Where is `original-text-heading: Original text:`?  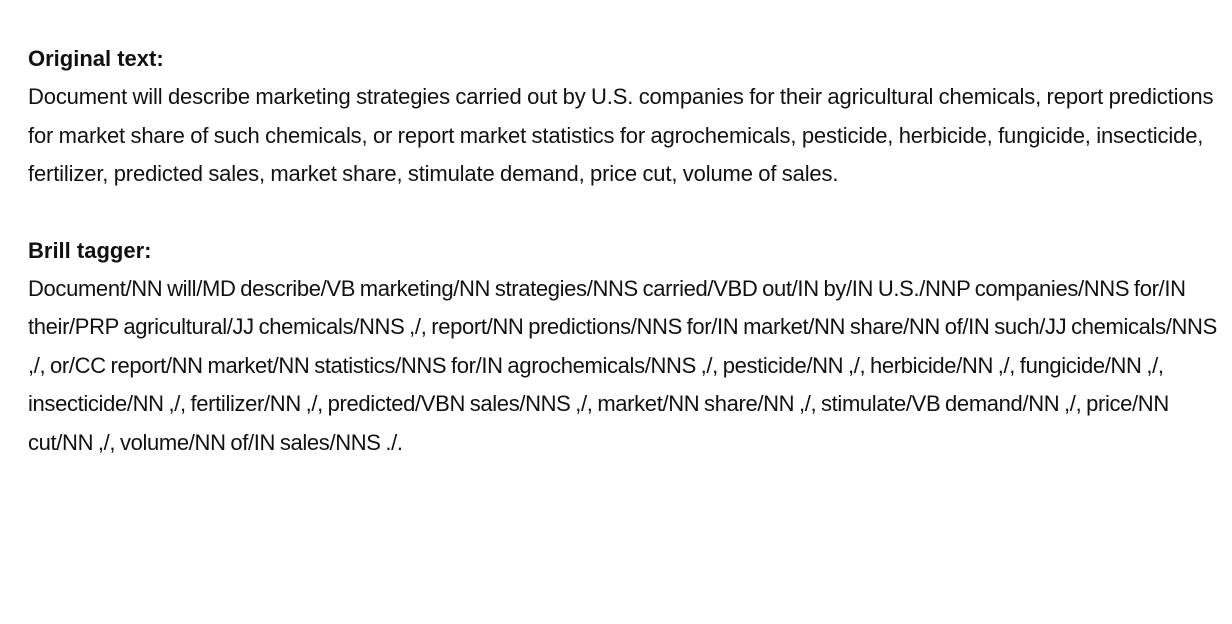
original-text-heading: Original text: is located at coordinates (96, 58).